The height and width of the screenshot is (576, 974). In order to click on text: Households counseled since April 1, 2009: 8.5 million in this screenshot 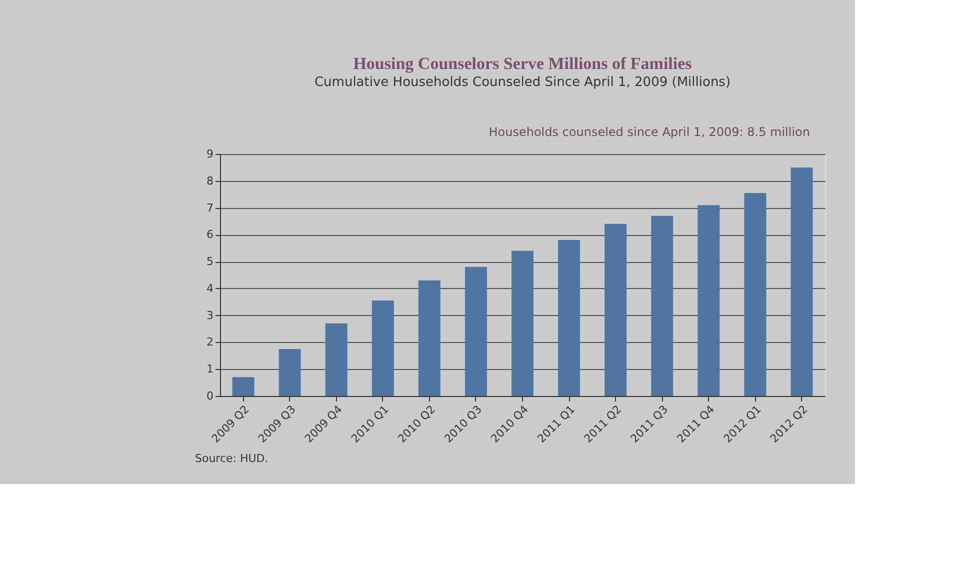, I will do `click(649, 132)`.